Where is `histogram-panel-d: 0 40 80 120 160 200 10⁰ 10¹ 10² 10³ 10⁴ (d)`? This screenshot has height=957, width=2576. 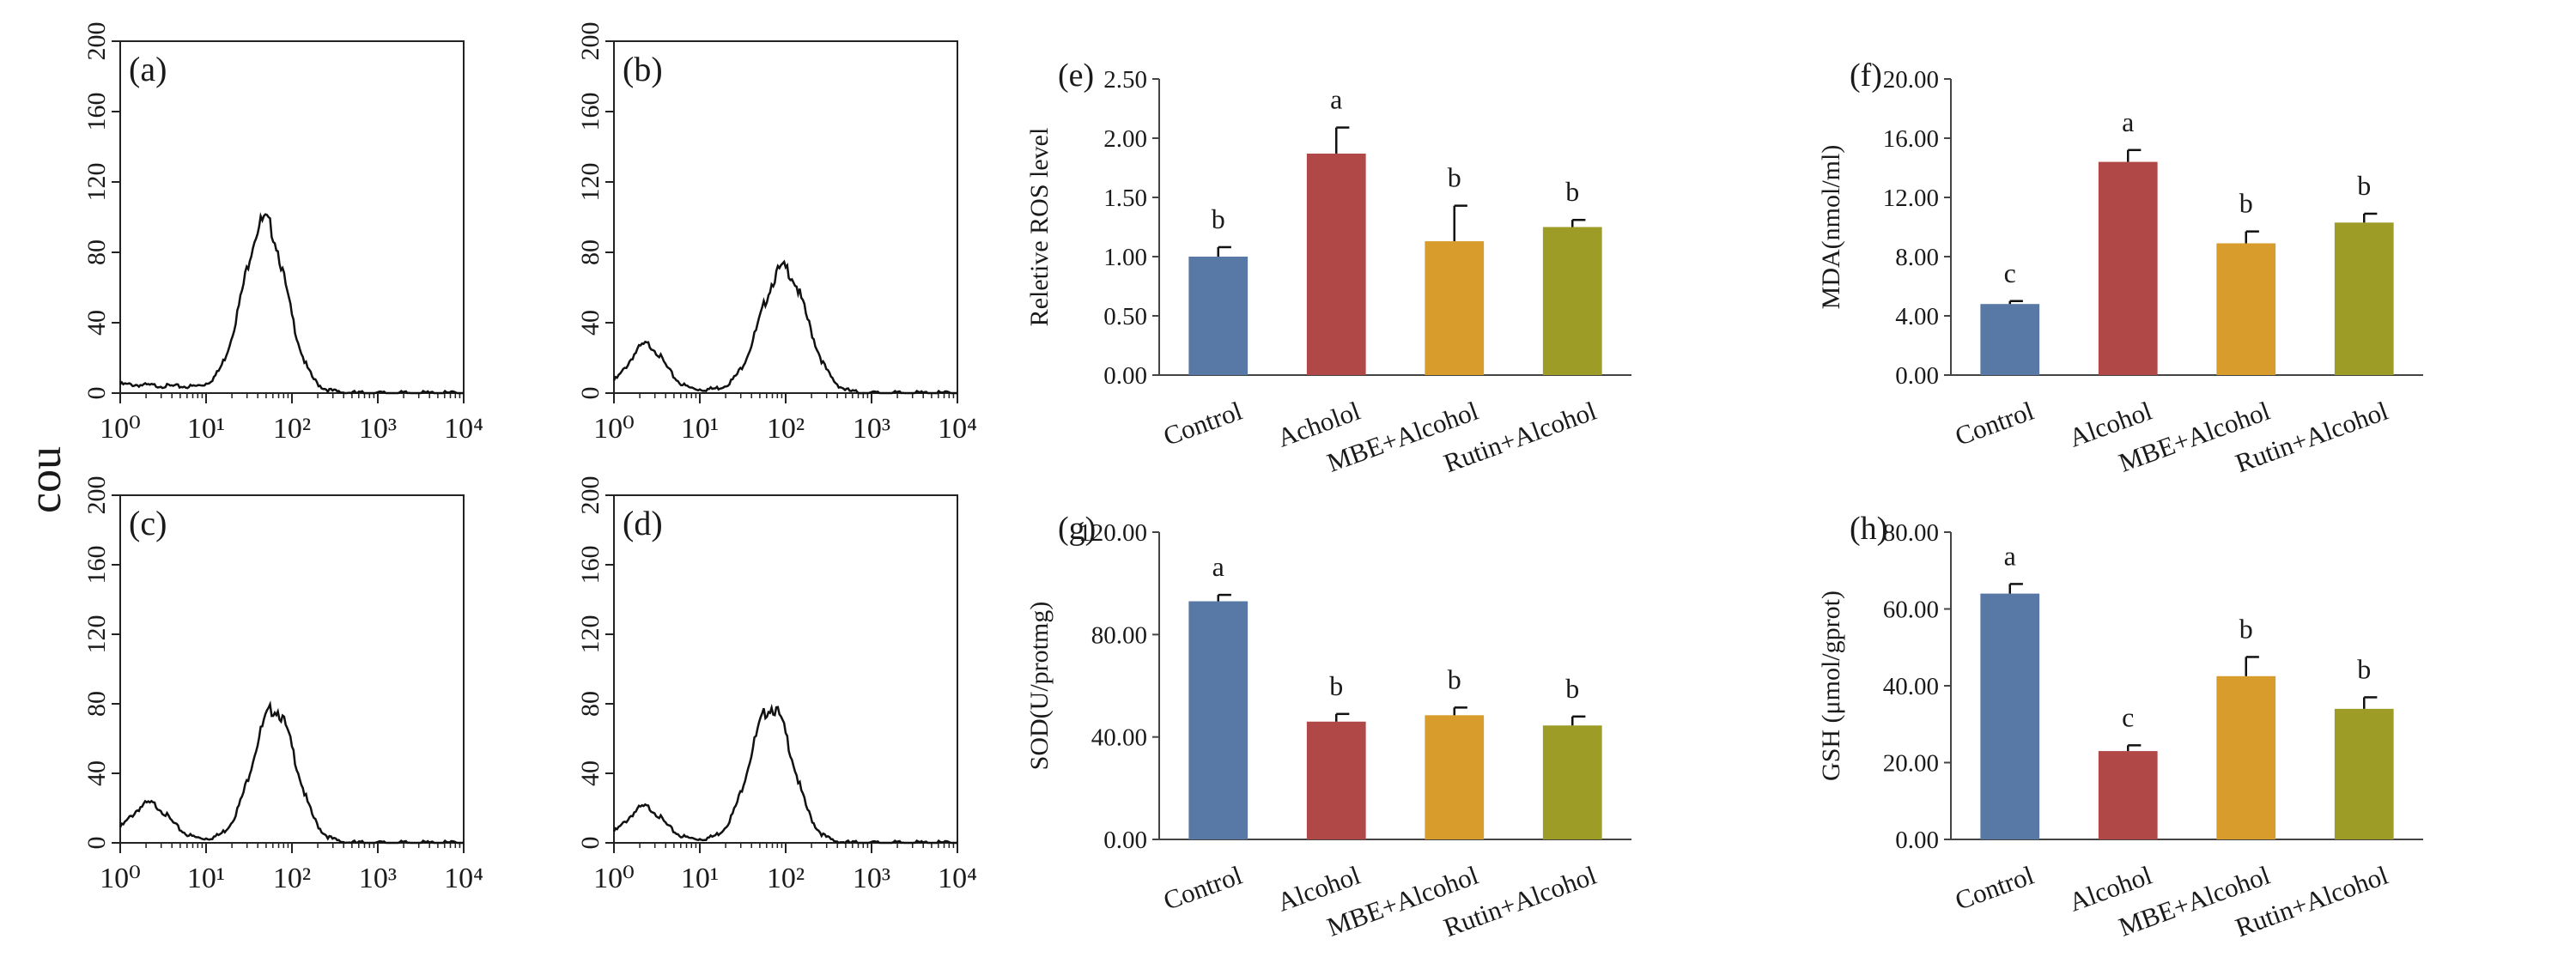 histogram-panel-d: 0 40 80 120 160 200 10⁰ 10¹ 10² 10³ 10⁴ (d) is located at coordinates (777, 685).